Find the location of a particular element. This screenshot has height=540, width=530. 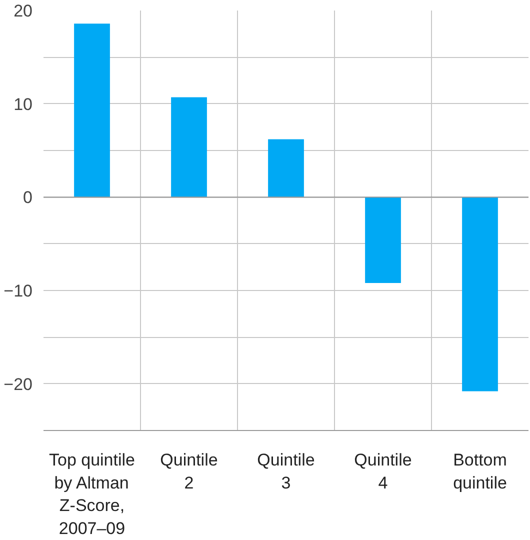

y-tick-label: 10 is located at coordinates (23, 104).